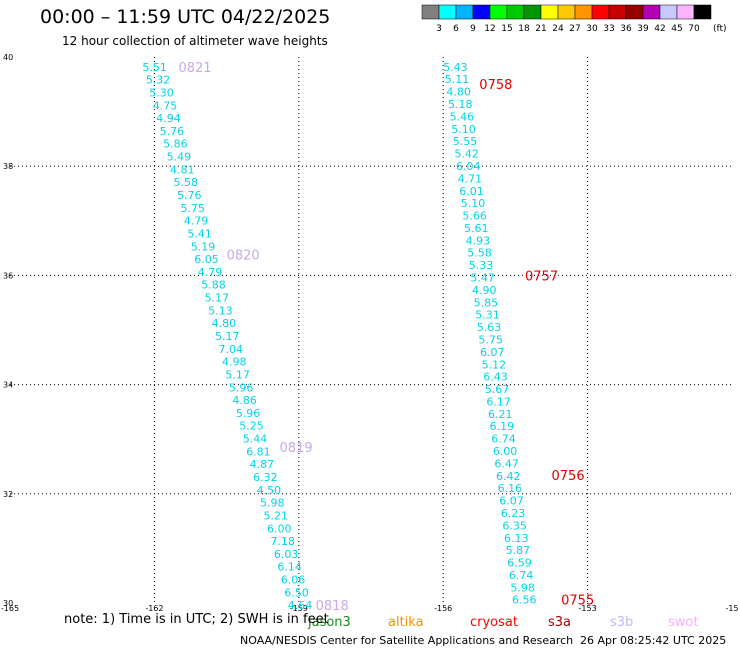  What do you see at coordinates (158, 80) in the screenshot?
I see `wave-height-value: 5.32` at bounding box center [158, 80].